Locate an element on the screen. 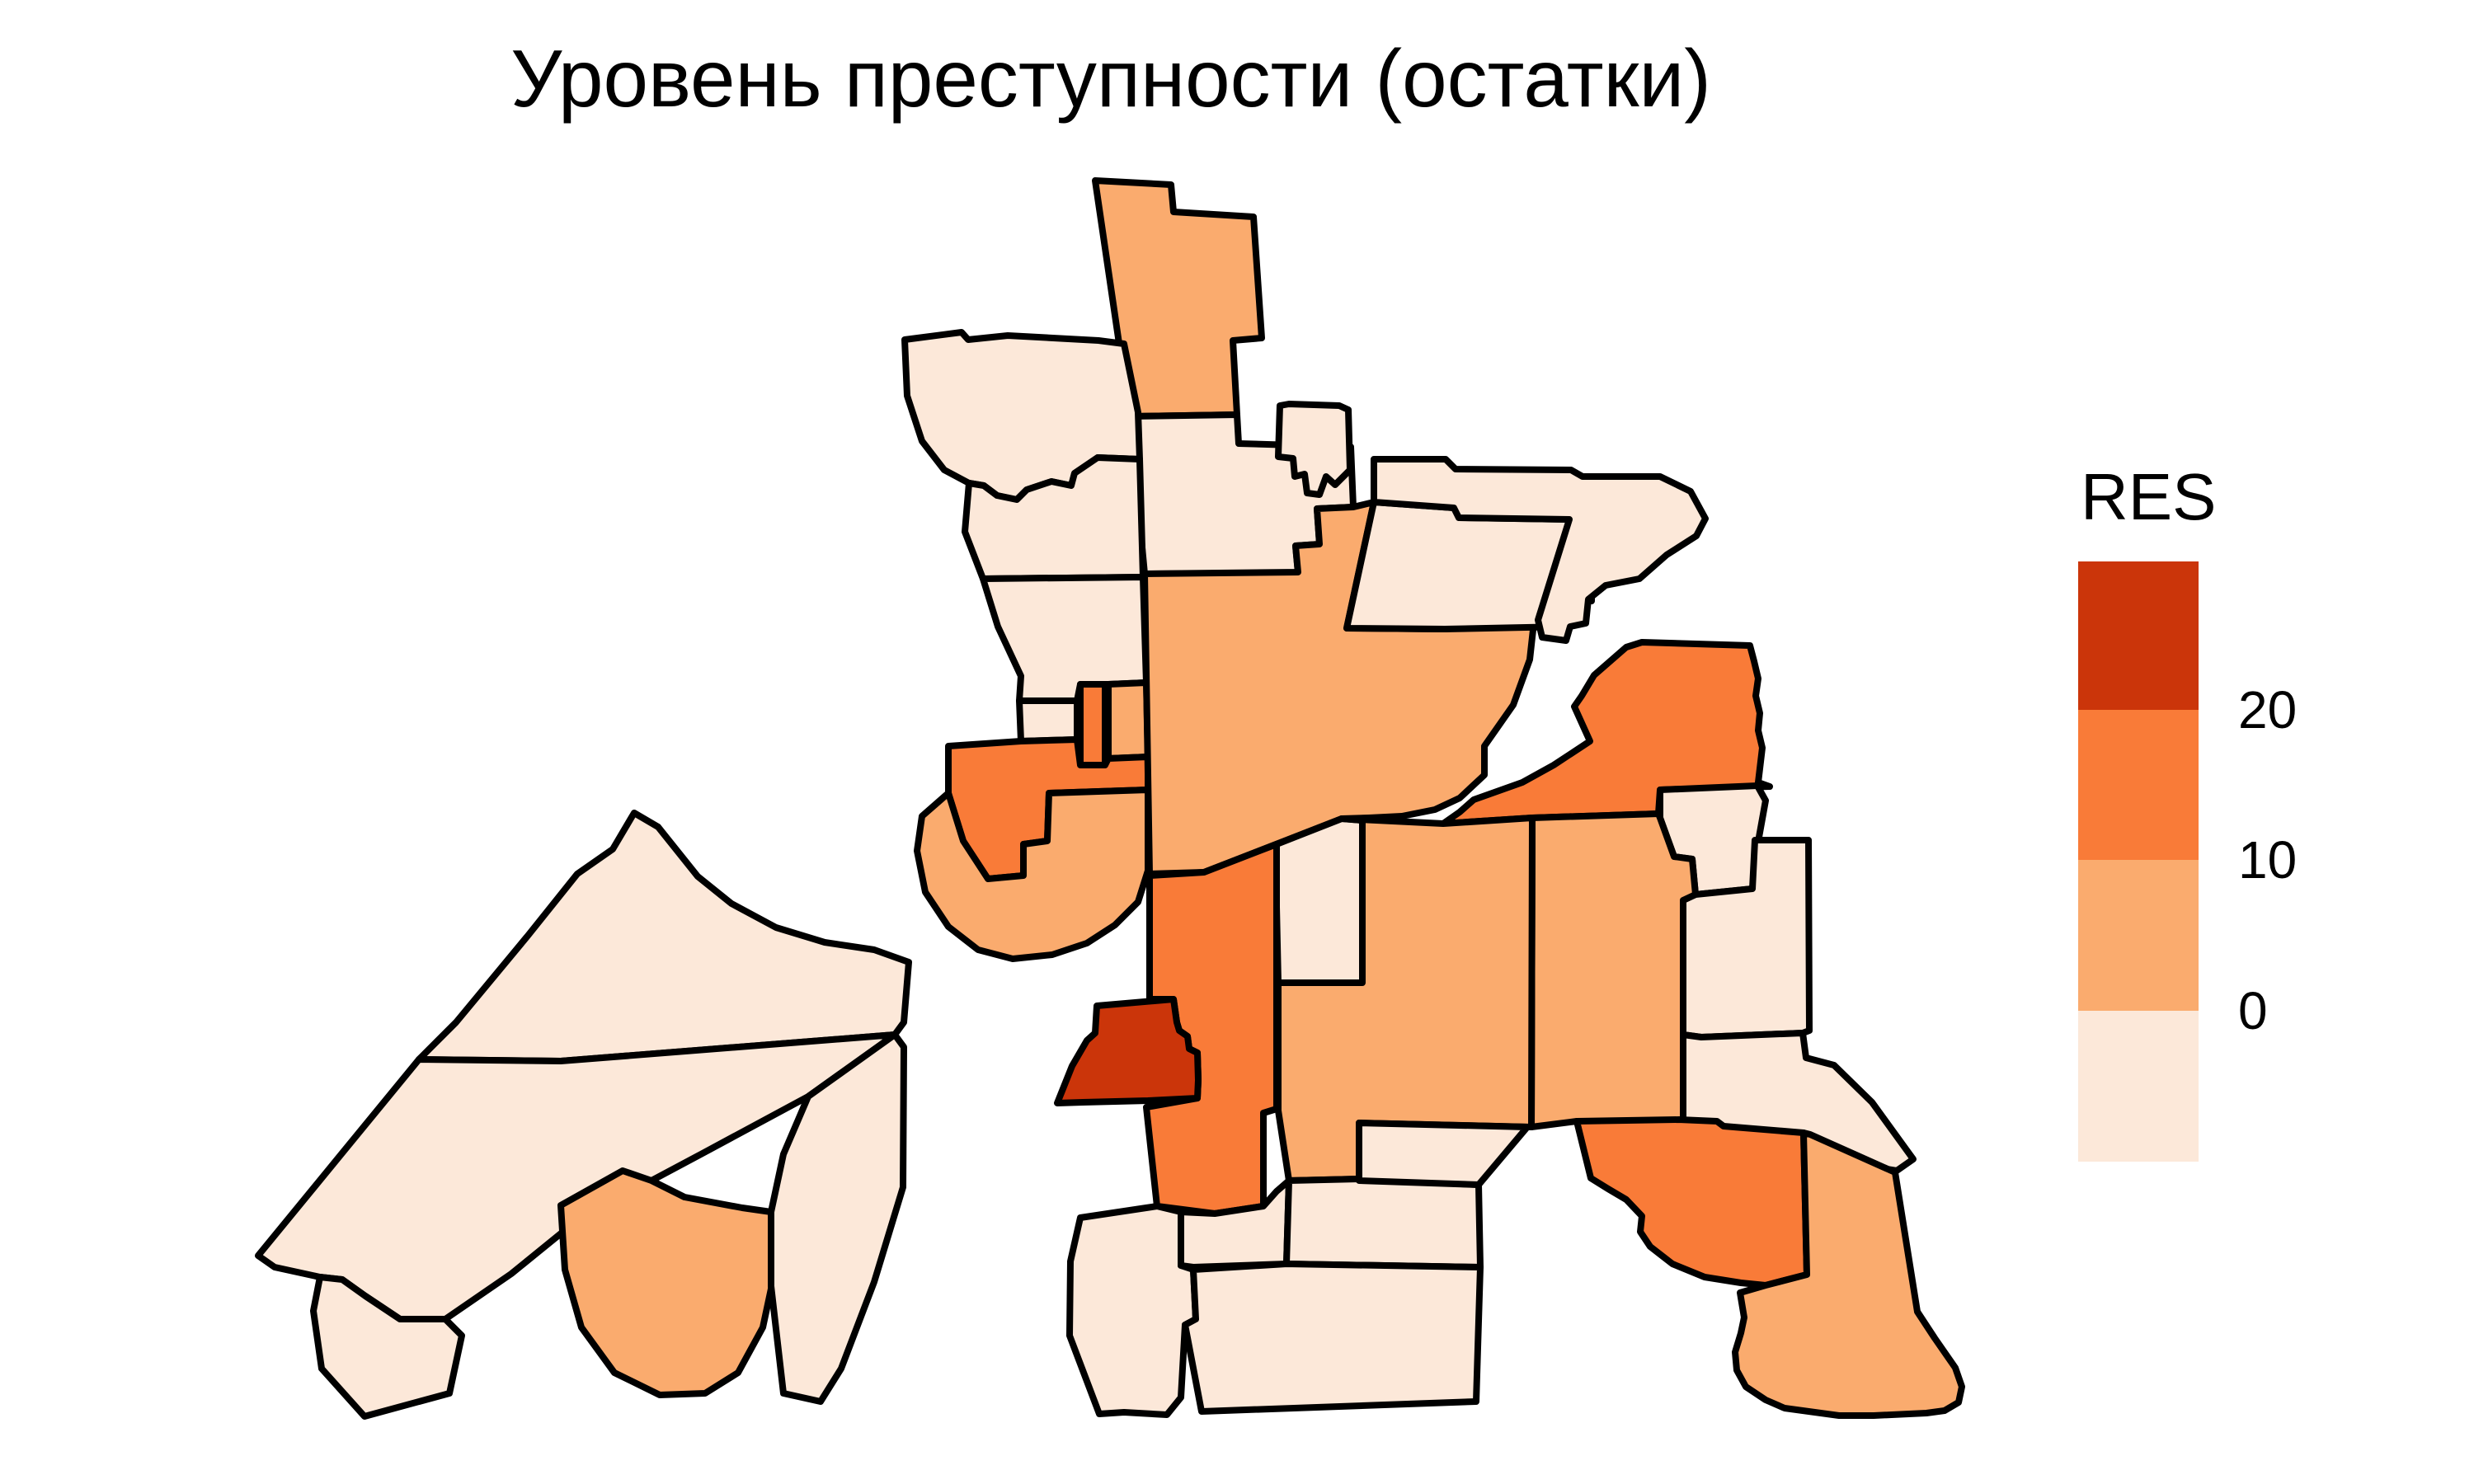 Image resolution: width=2474 pixels, height=1484 pixels. map-region-sw-tail is located at coordinates (387, 1347).